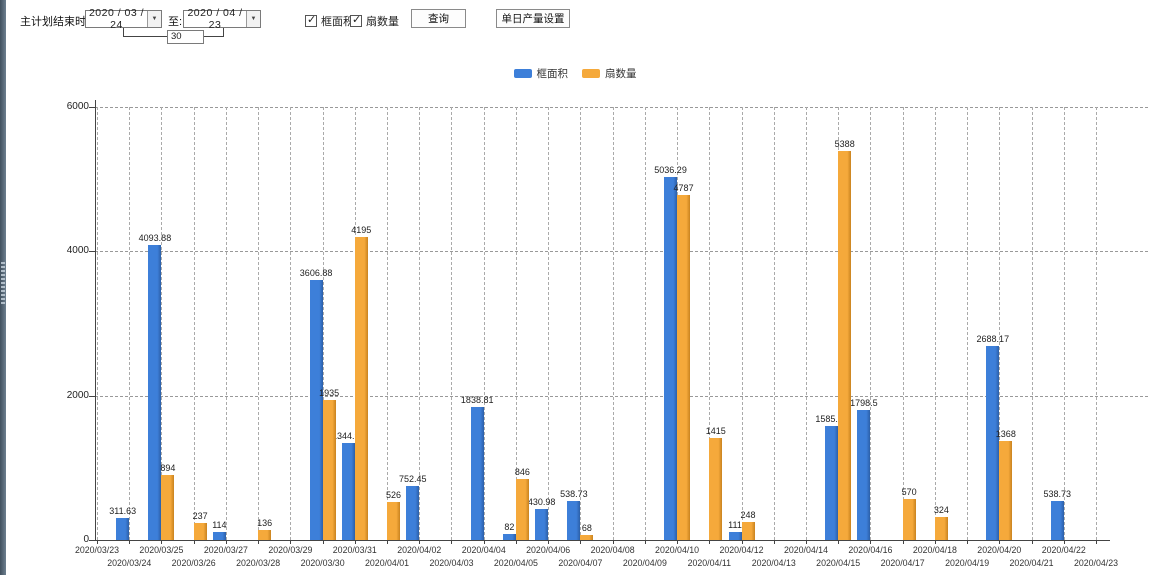  What do you see at coordinates (222, 19) in the screenshot?
I see `date-to-picker: 2020 / 04 / 23 ▼` at bounding box center [222, 19].